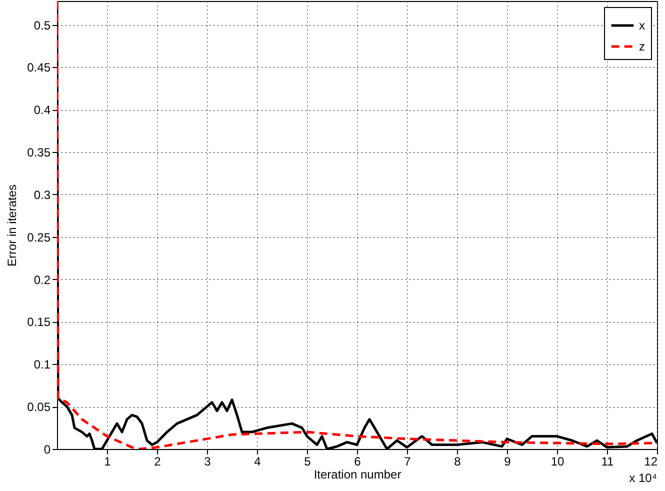  What do you see at coordinates (39, 153) in the screenshot?
I see `y-tick-label: 0.35` at bounding box center [39, 153].